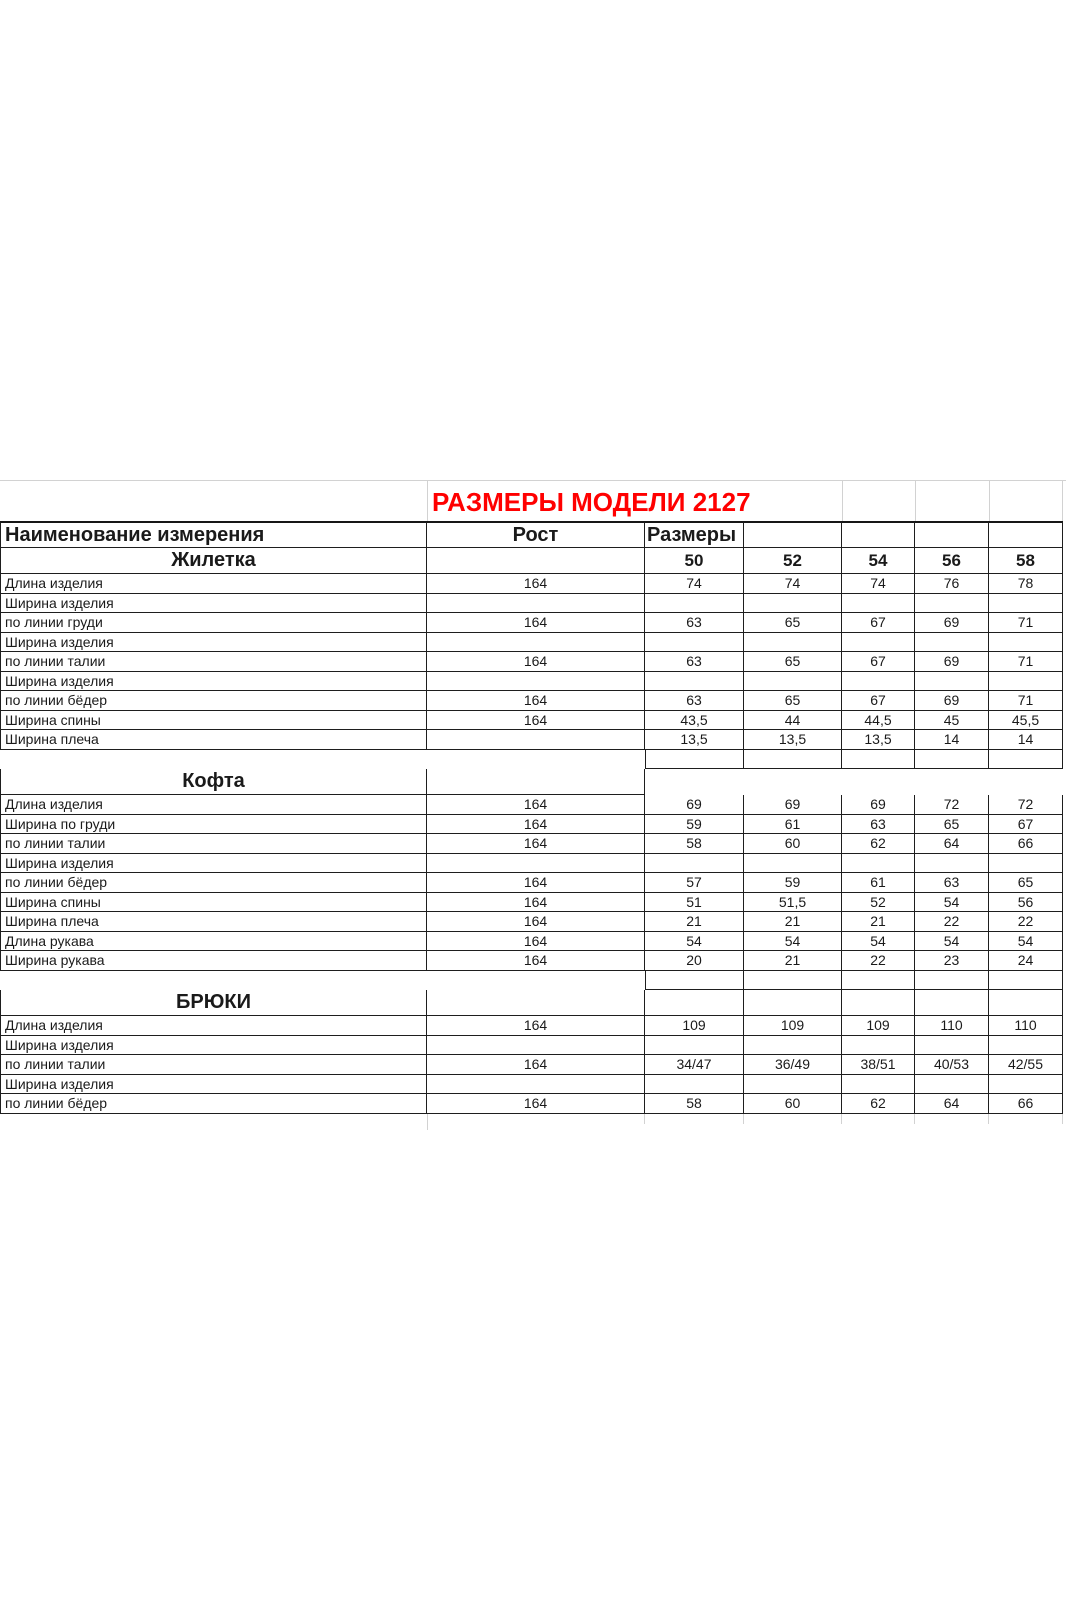 The image size is (1066, 1600). I want to click on size-value: 34/47, so click(694, 1065).